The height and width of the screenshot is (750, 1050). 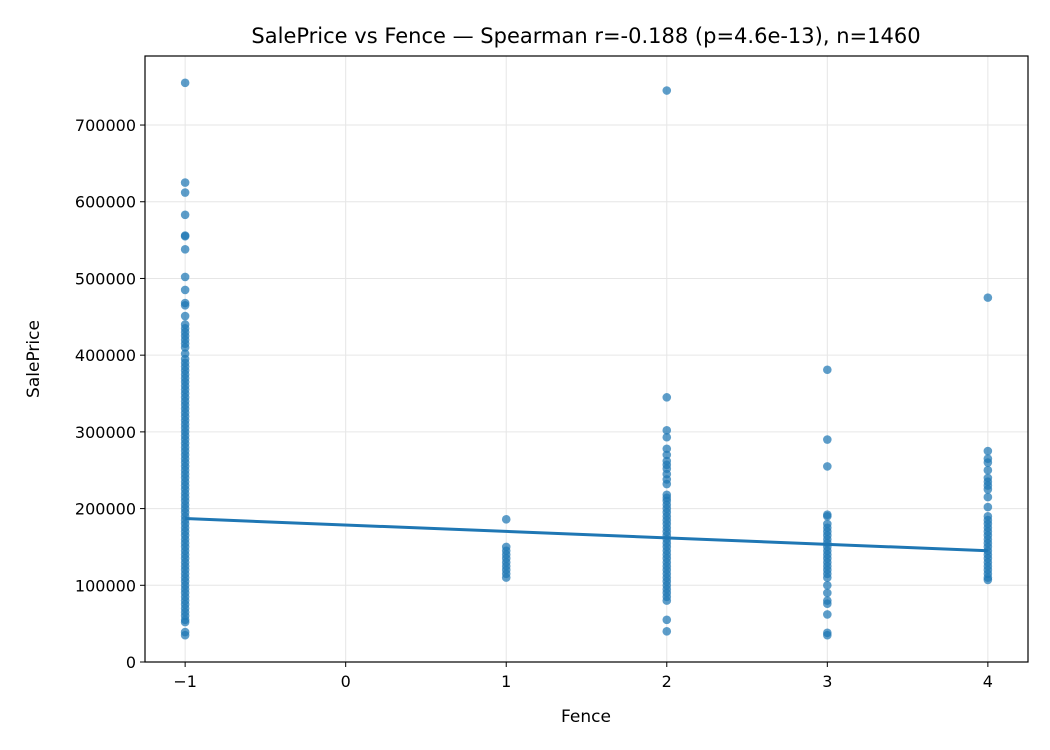 I want to click on regression-line, so click(x=586, y=535).